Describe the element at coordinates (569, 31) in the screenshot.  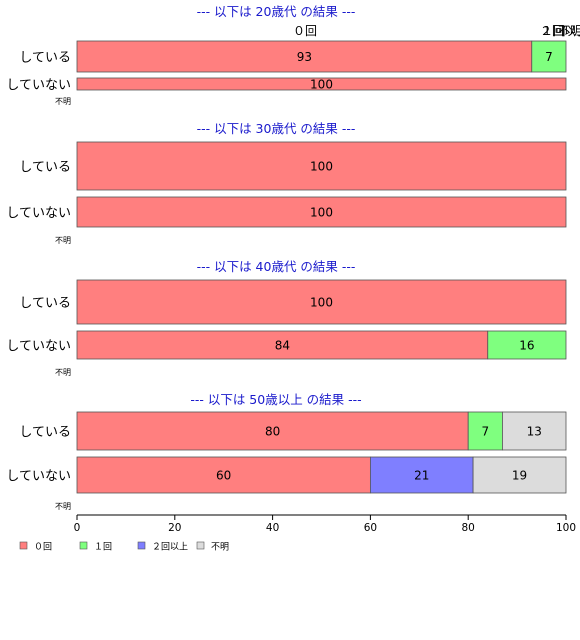
I see `top-annotation-label: 不明` at that location.